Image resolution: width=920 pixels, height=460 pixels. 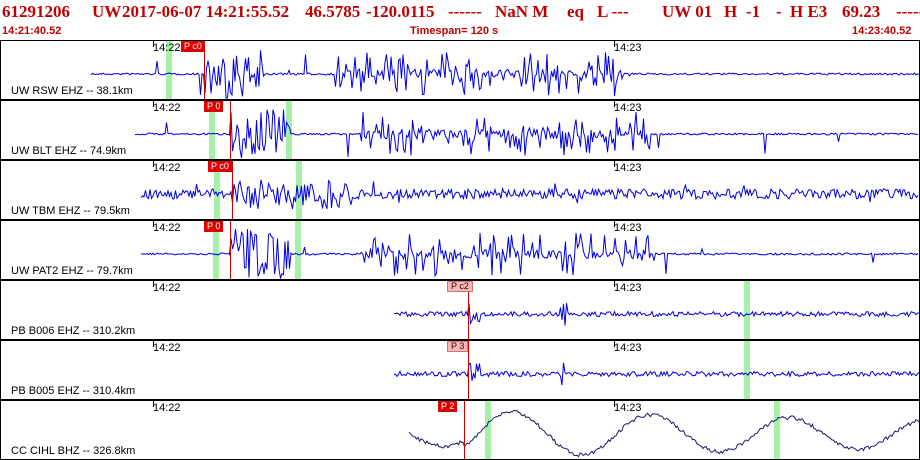 I want to click on phase-pick-label: P 2, so click(x=448, y=406).